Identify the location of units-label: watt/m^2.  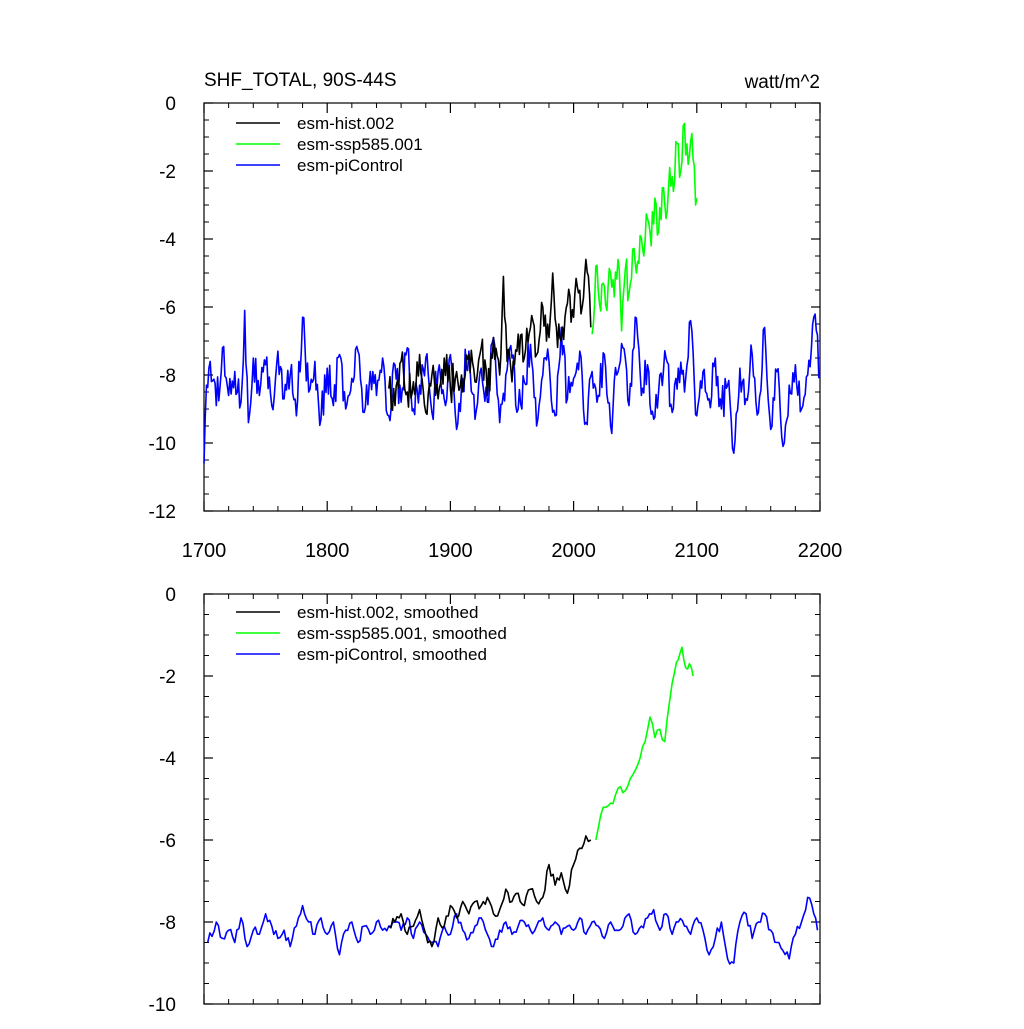
(782, 82).